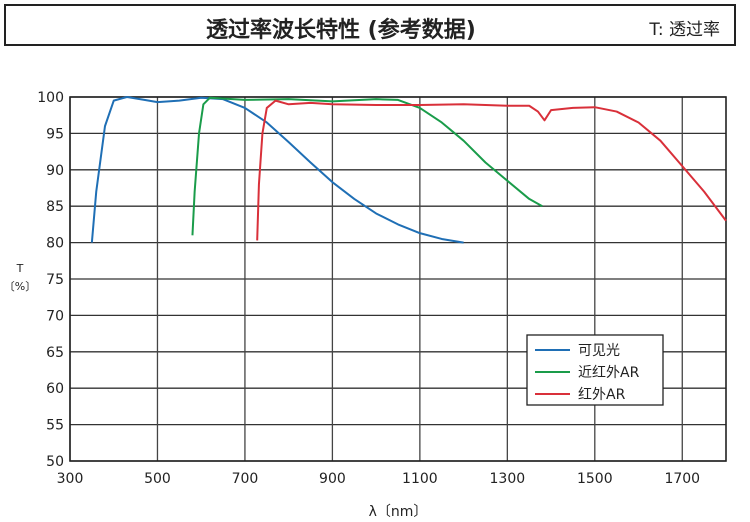 This screenshot has height=522, width=750. Describe the element at coordinates (55, 389) in the screenshot. I see `y-tick-label: 60` at that location.